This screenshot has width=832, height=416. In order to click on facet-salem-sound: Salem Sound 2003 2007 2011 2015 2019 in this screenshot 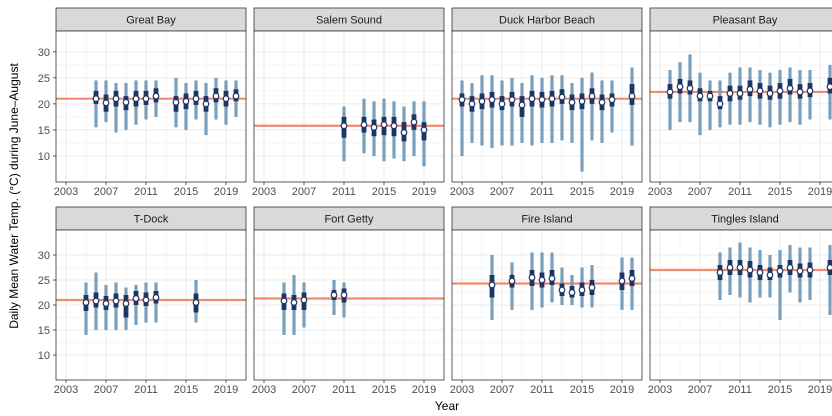, I will do `click(348, 102)`.